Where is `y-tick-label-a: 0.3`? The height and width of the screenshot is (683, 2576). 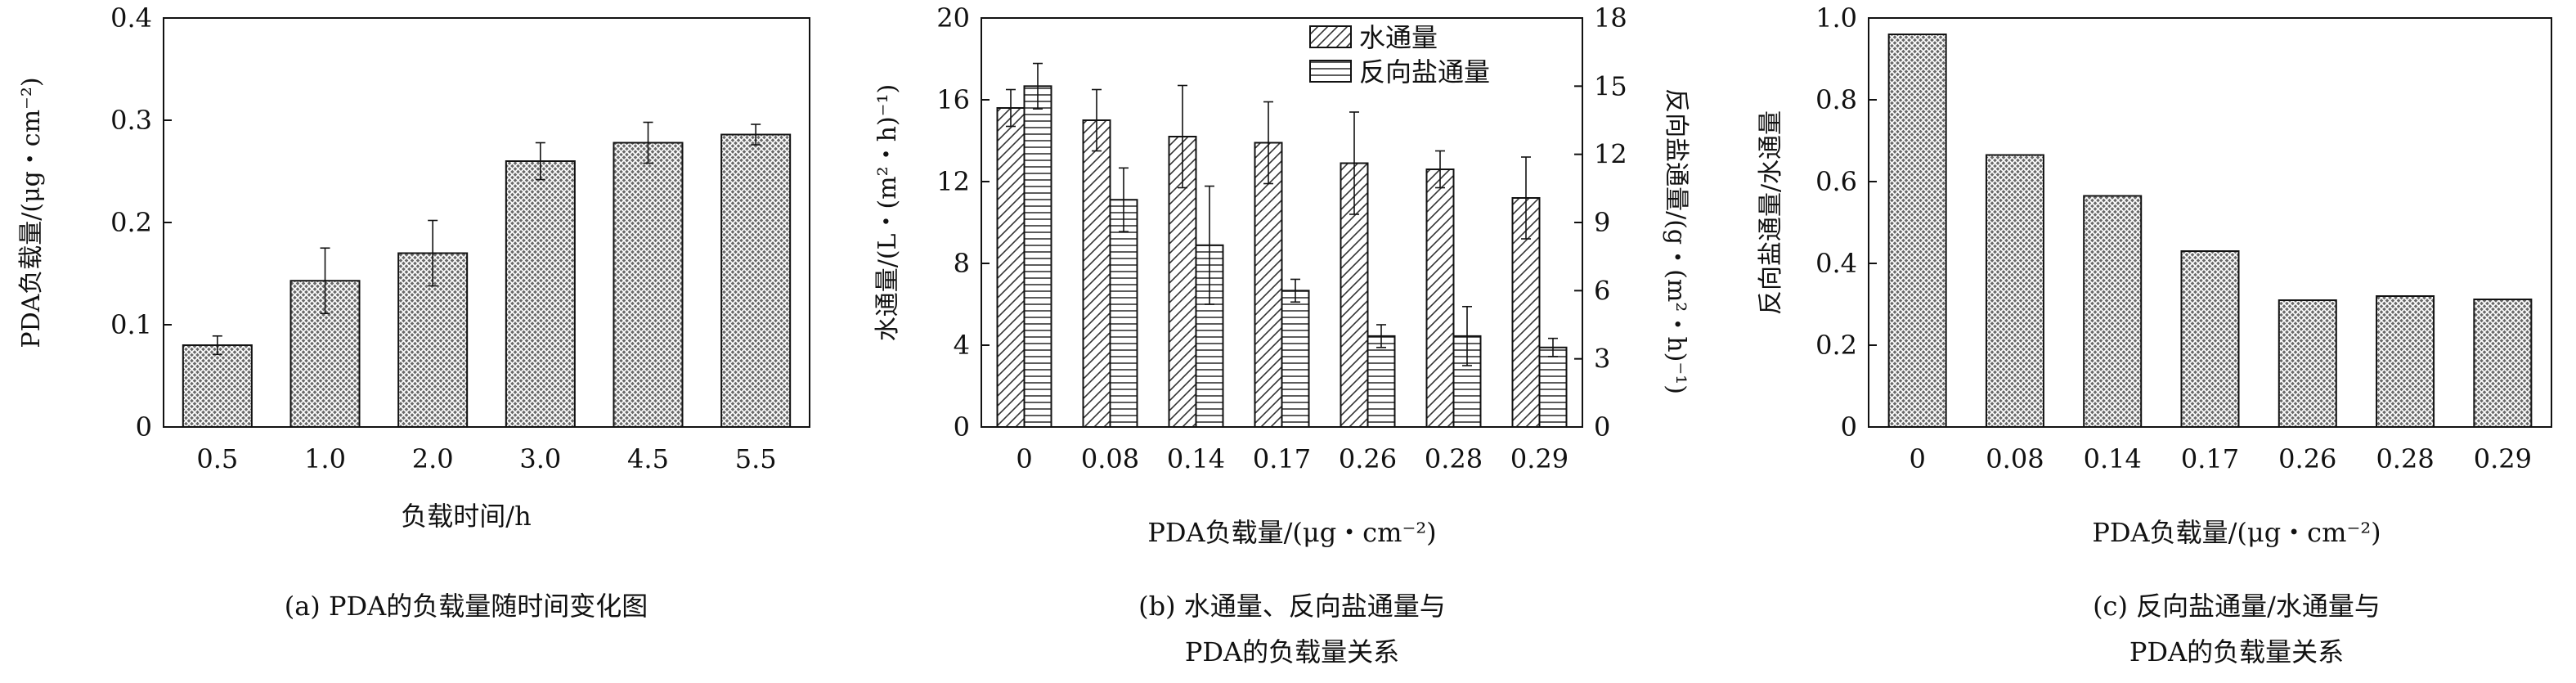
y-tick-label-a: 0.3 is located at coordinates (131, 120).